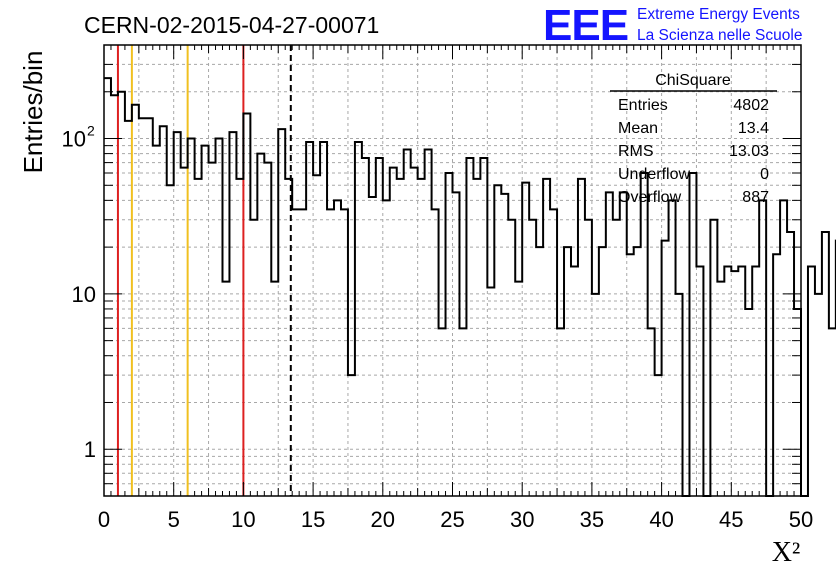 The height and width of the screenshot is (572, 836). Describe the element at coordinates (753, 128) in the screenshot. I see `stats-value-mean: 13.4` at that location.